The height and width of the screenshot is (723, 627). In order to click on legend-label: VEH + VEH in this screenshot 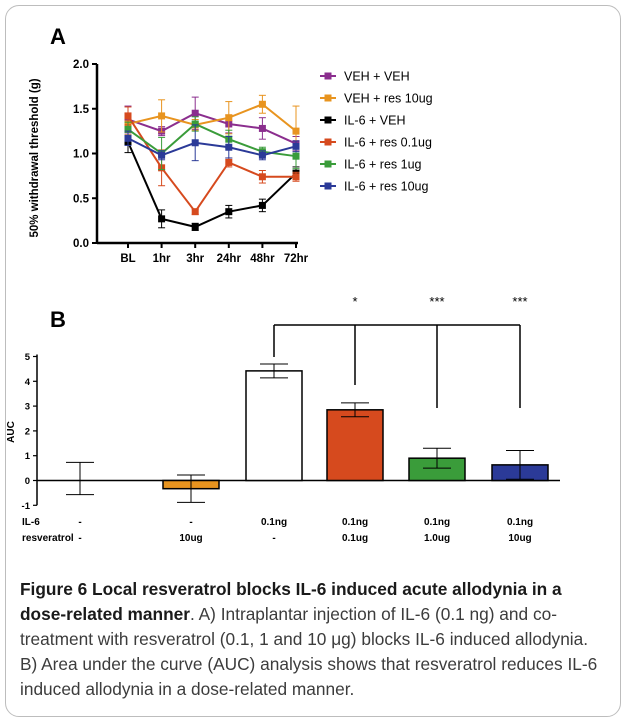, I will do `click(377, 77)`.